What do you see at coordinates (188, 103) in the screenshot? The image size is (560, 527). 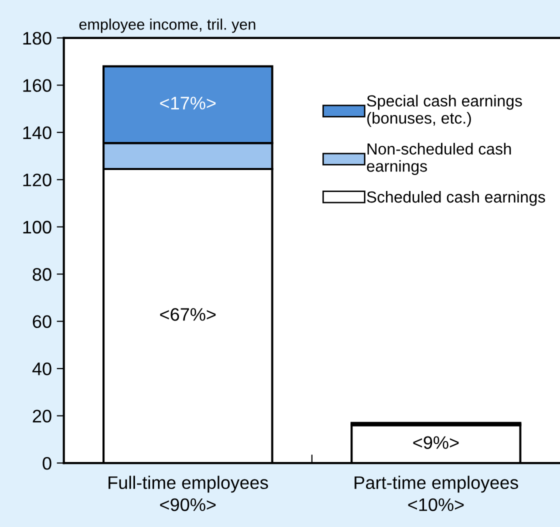 I see `data-label: <17%>` at bounding box center [188, 103].